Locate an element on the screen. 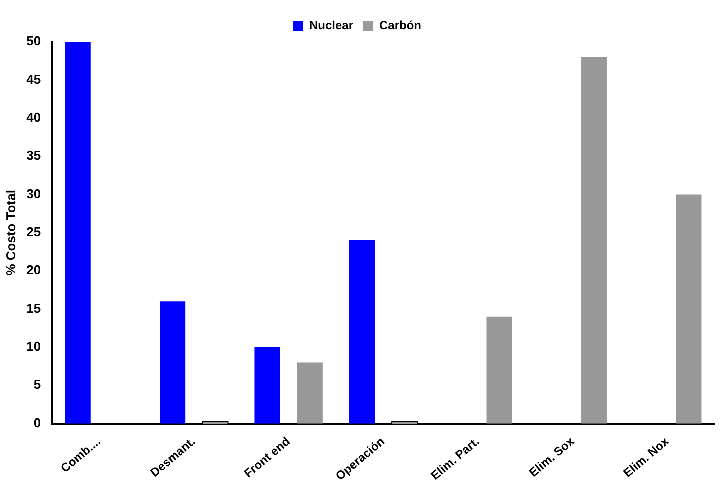 The width and height of the screenshot is (727, 487). y-tick-label: 30 is located at coordinates (34, 194).